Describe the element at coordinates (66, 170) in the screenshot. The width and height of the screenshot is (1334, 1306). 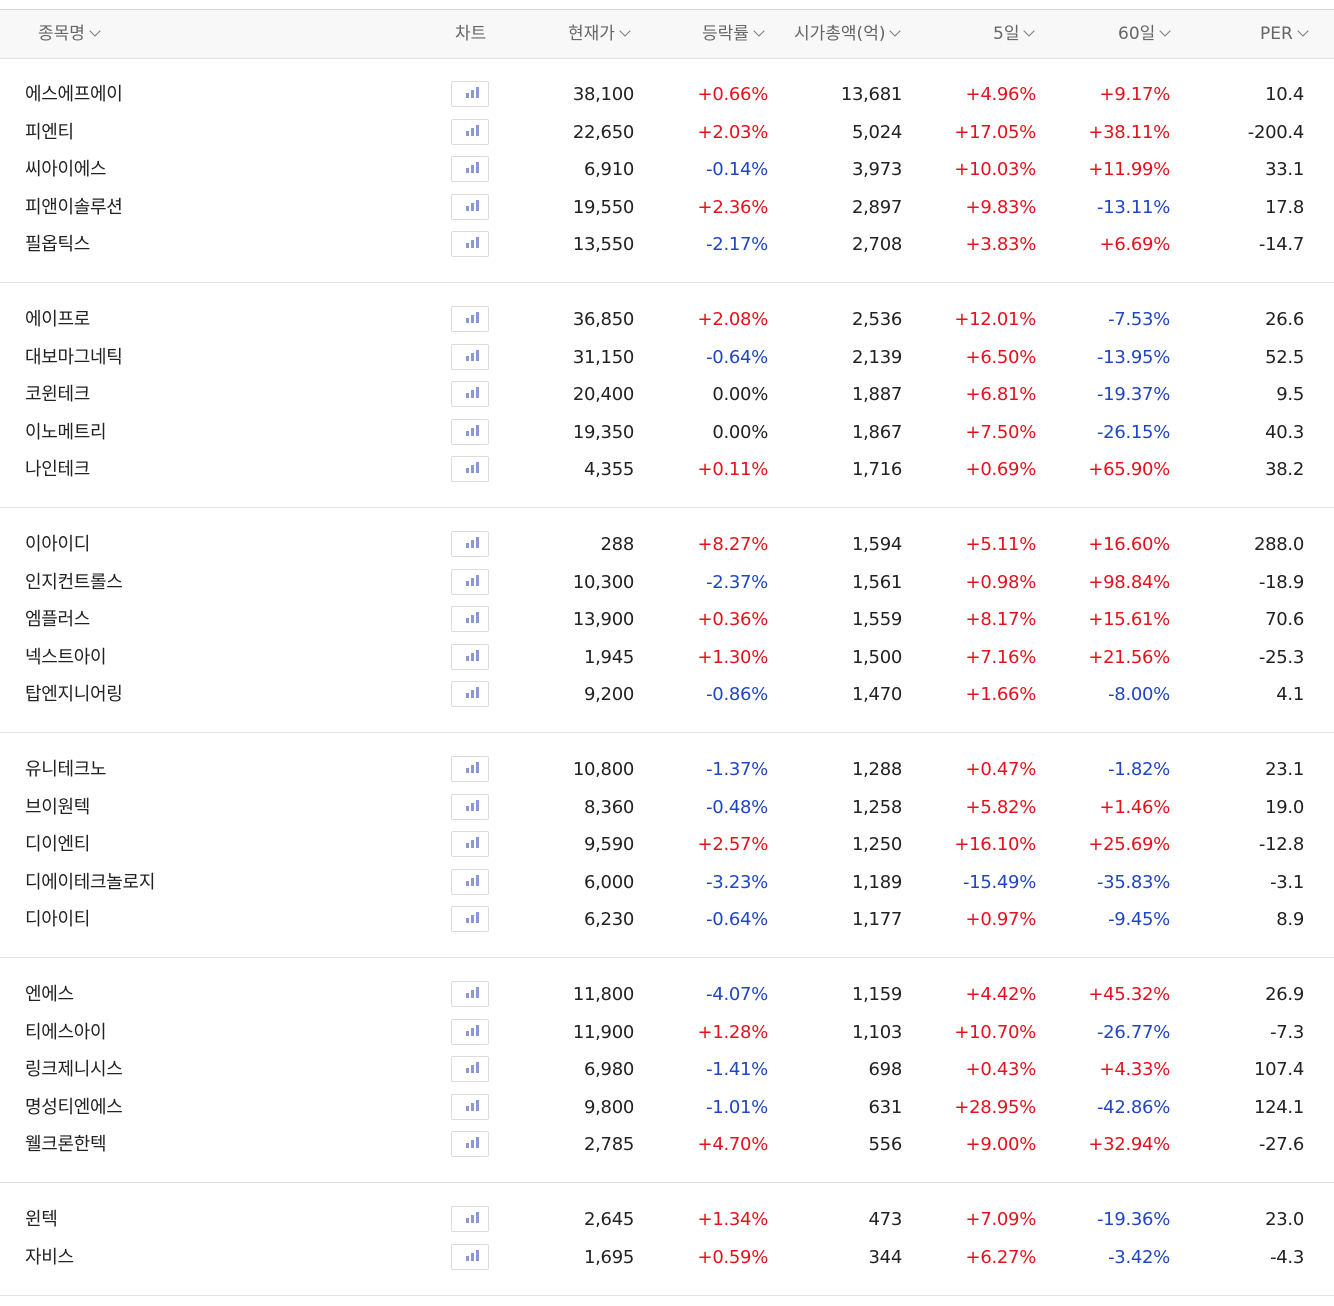
I see `stock-name: 씨아이에스` at that location.